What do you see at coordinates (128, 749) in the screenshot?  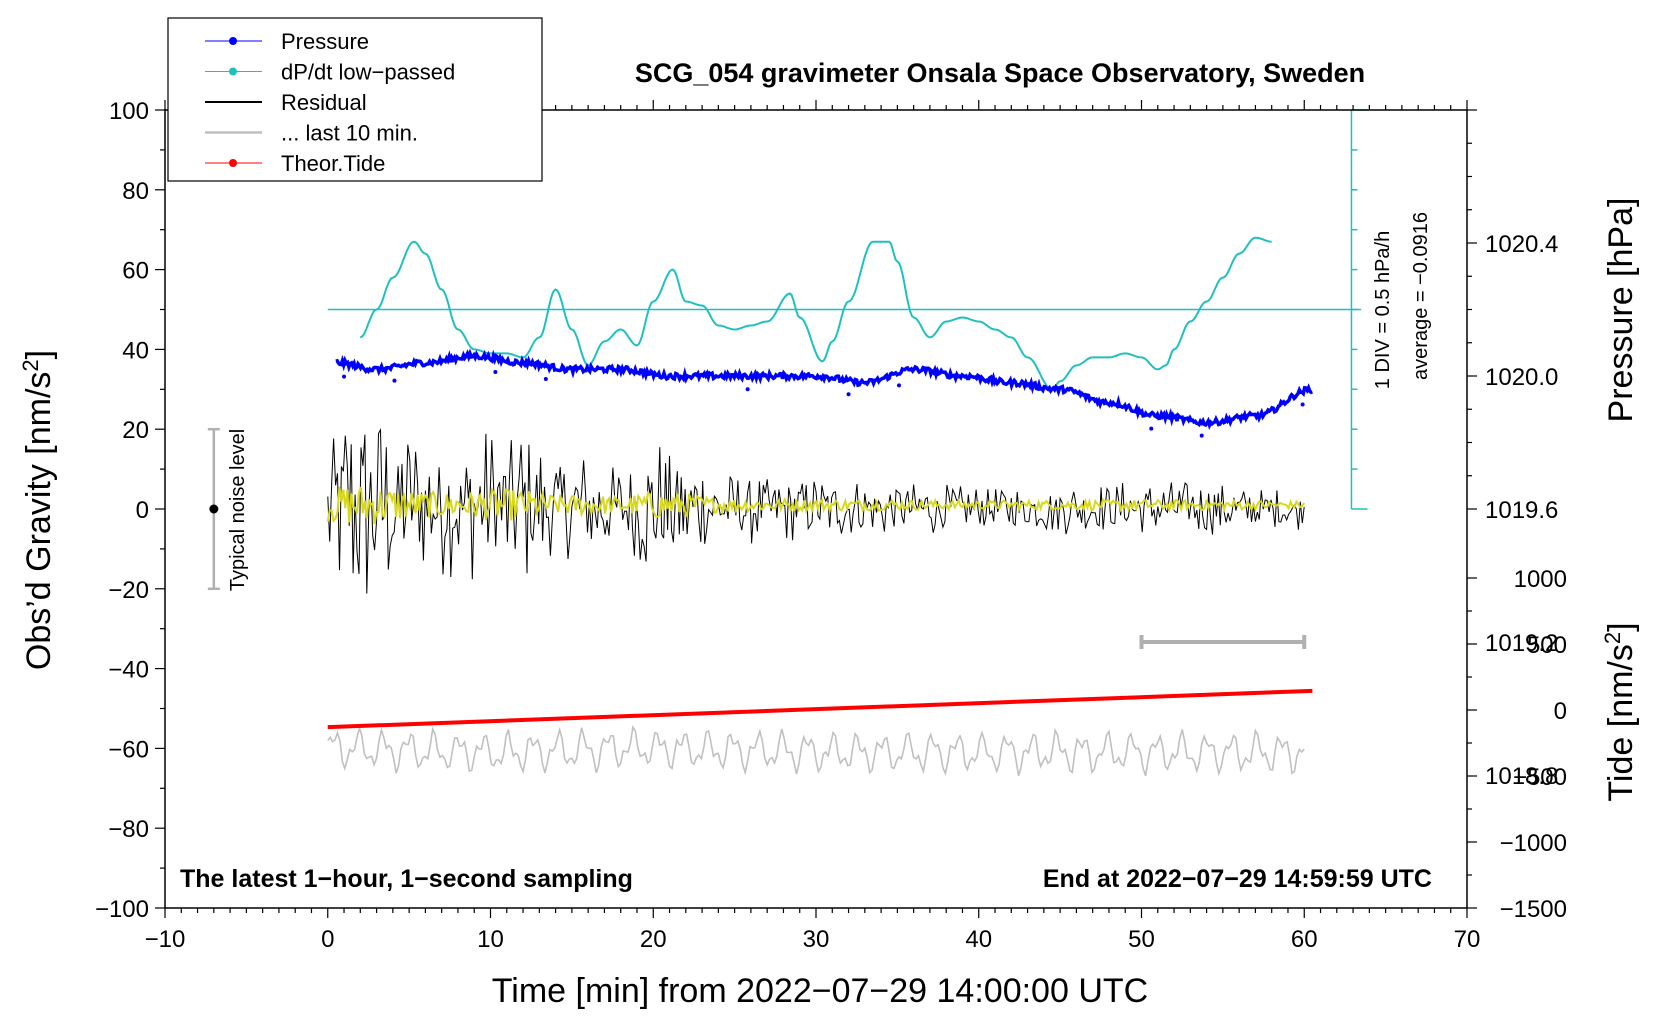 I see `y-tick-label: −60` at bounding box center [128, 749].